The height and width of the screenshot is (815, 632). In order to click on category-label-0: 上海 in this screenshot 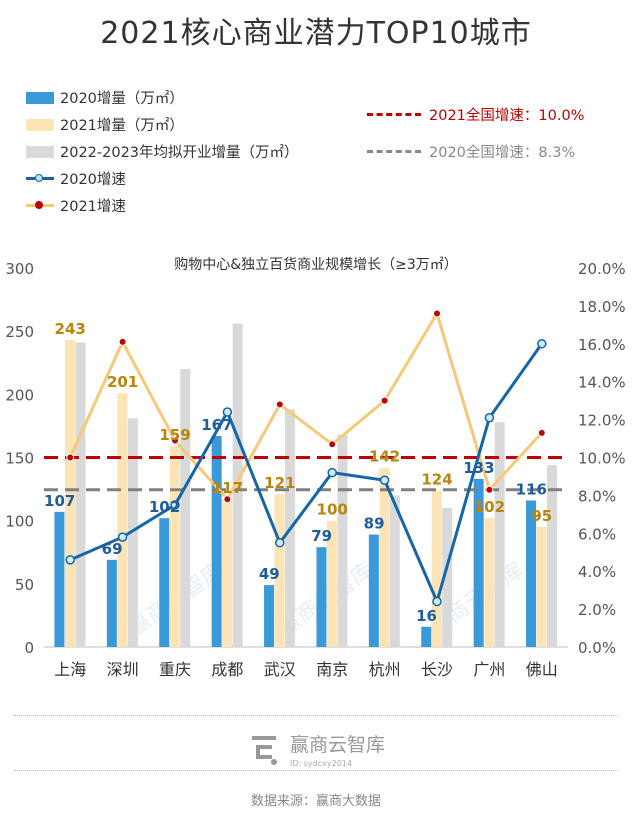, I will do `click(70, 669)`.